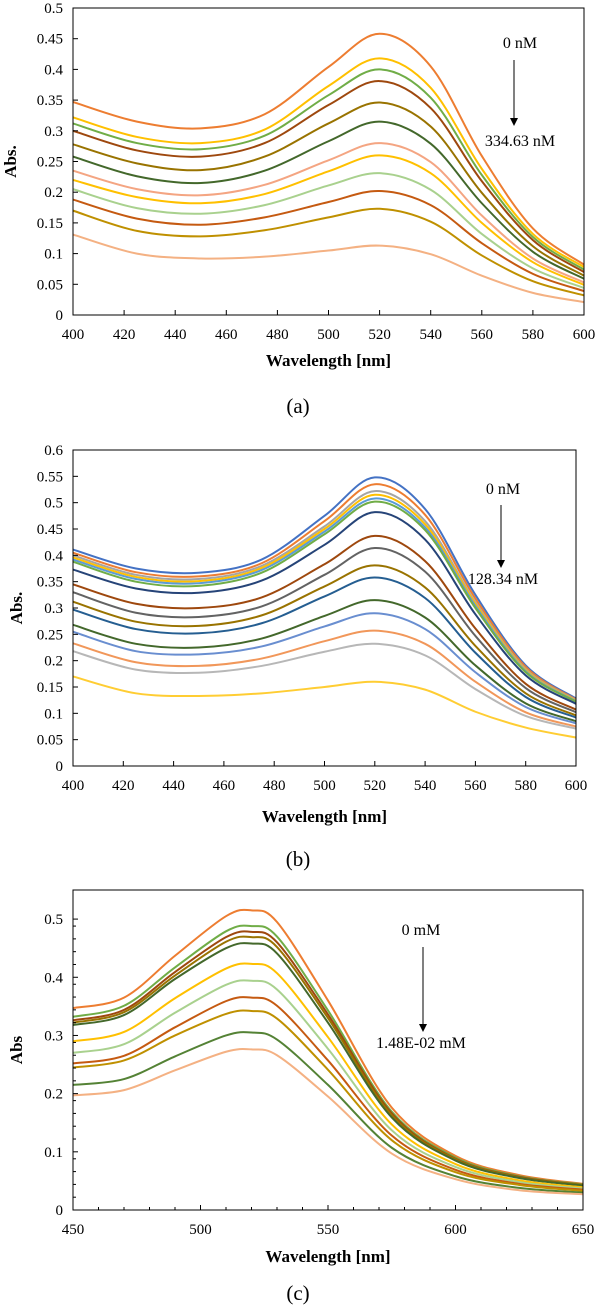 This screenshot has width=597, height=1313. I want to click on annotation-end-label: 1.48E-02 mM, so click(421, 1043).